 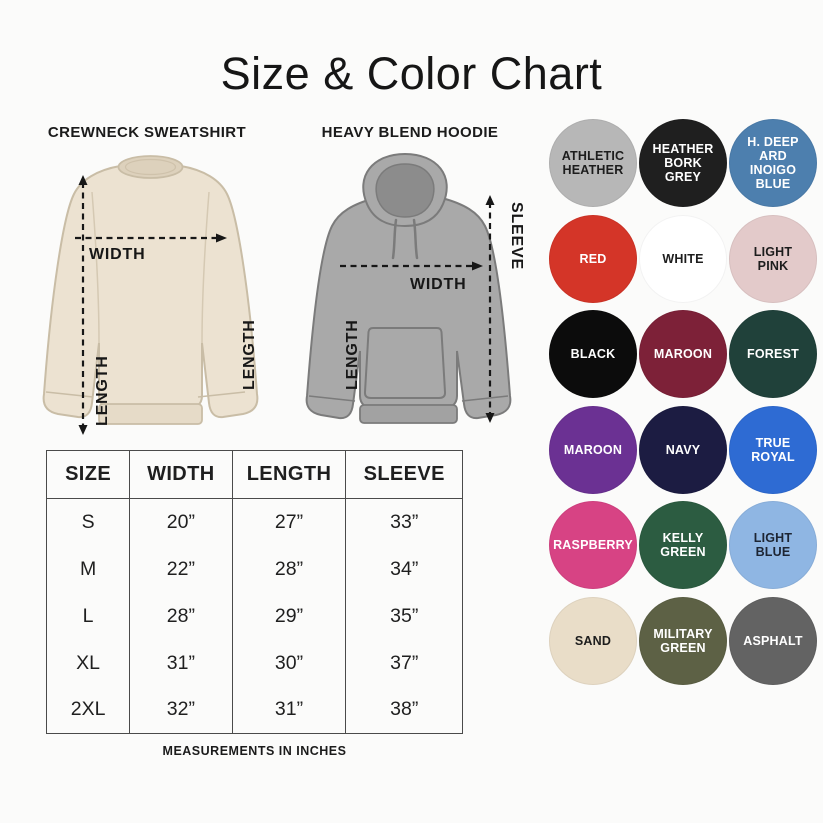 I want to click on swatch-kelly-green: KELLY GREEN, so click(x=683, y=545).